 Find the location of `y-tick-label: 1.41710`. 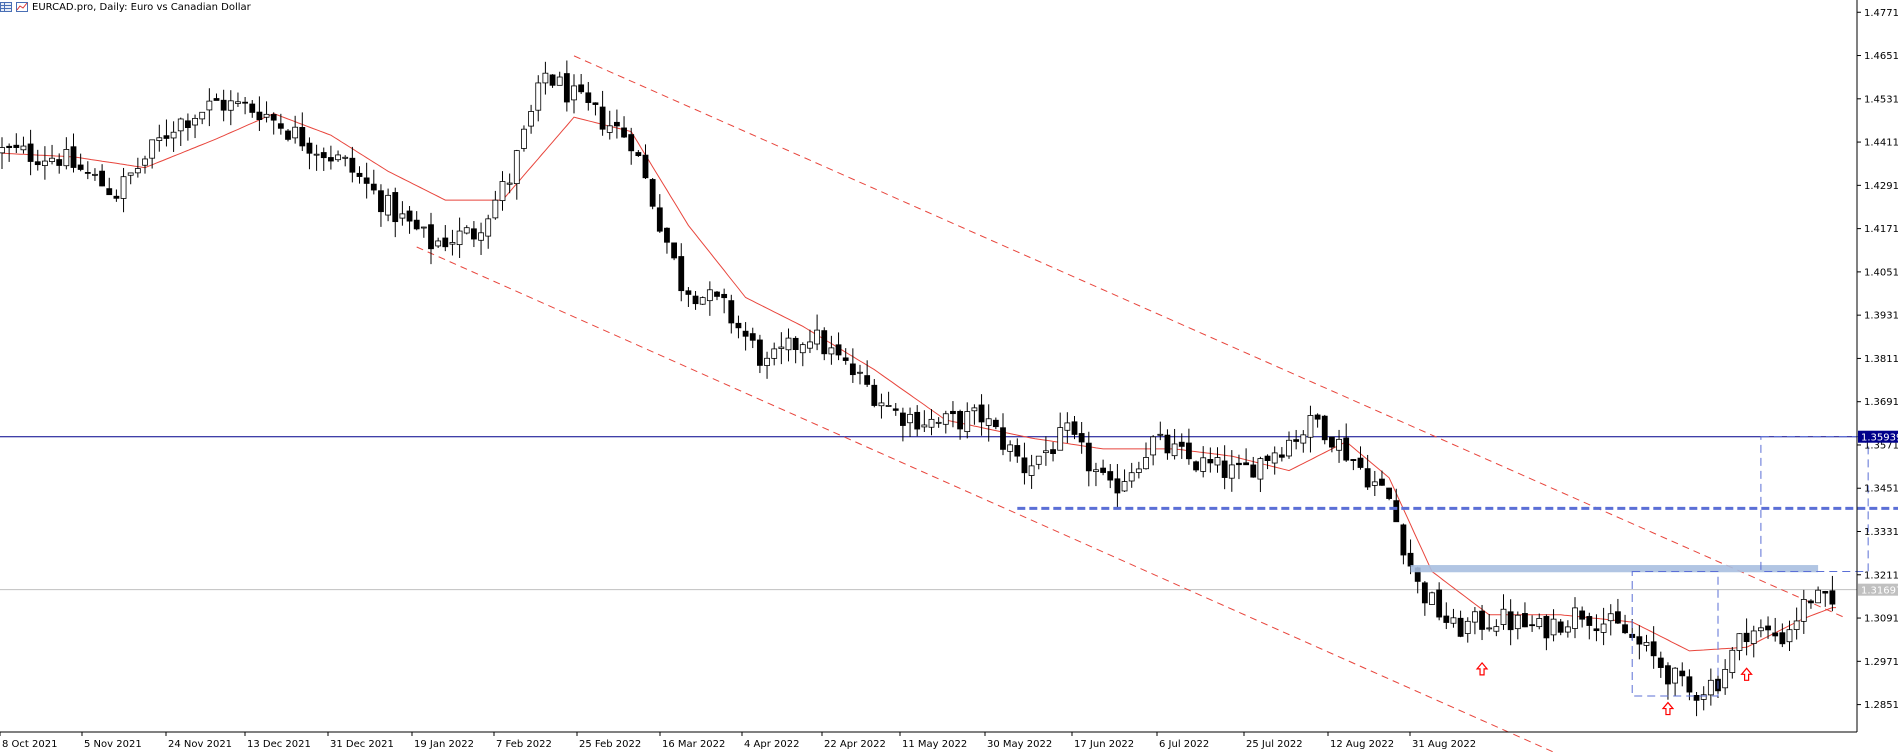

y-tick-label: 1.41710 is located at coordinates (1881, 229).